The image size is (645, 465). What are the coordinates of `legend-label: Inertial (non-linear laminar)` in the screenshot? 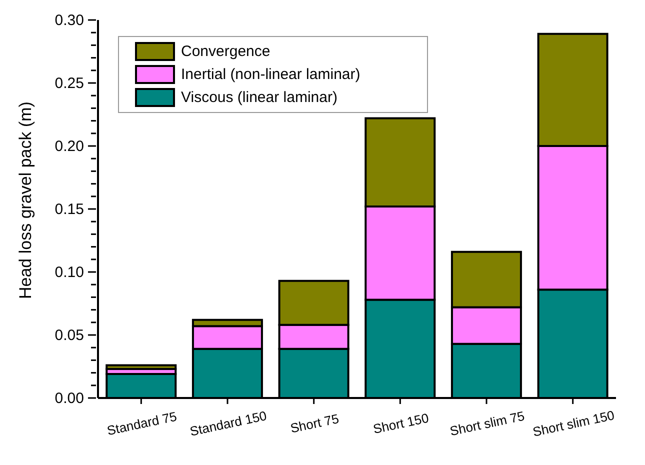 It's located at (270, 74).